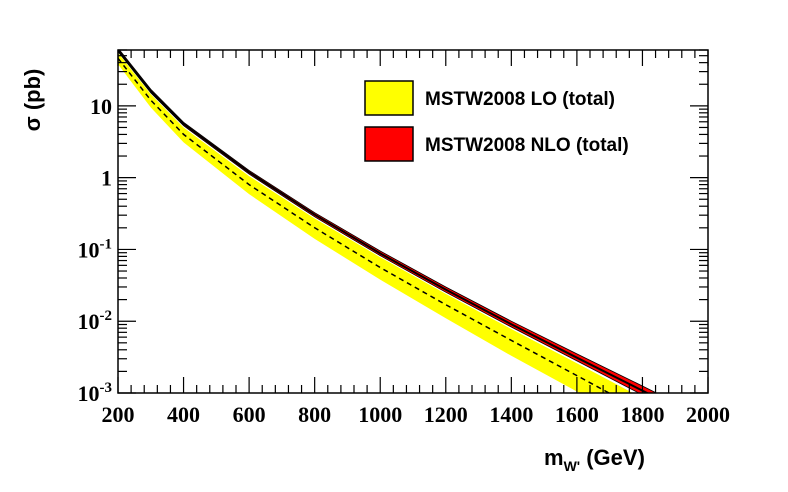 Image resolution: width=788 pixels, height=492 pixels. I want to click on y-tick-label: 10, so click(101, 106).